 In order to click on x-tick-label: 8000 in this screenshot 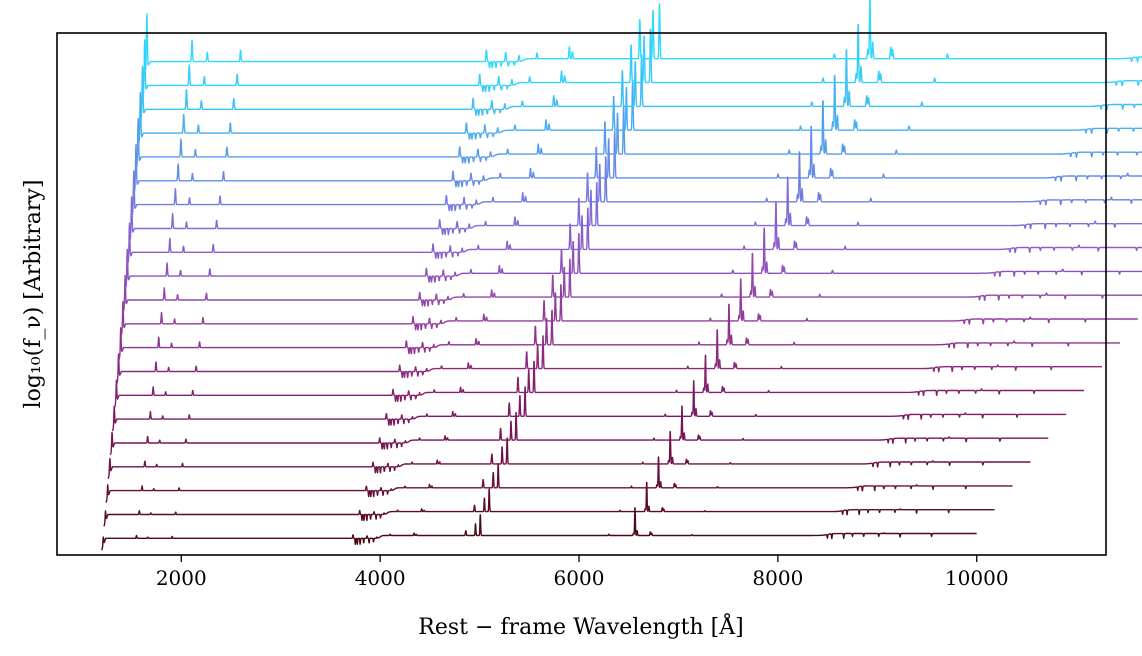, I will do `click(777, 578)`.